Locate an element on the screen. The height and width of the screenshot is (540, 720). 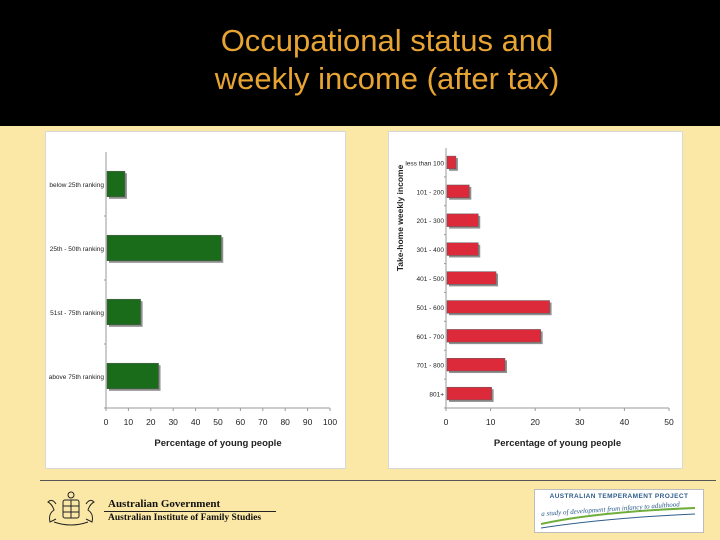
income-y-axis-title: Take-home weekly income is located at coordinates (400, 217).